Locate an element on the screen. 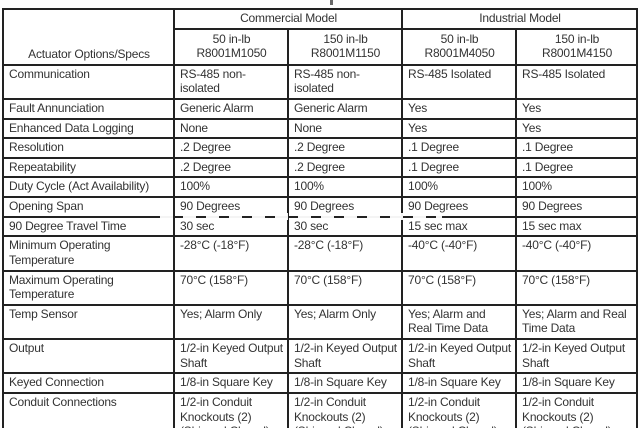 The width and height of the screenshot is (638, 428). model-number: R8001M1150 is located at coordinates (345, 53).